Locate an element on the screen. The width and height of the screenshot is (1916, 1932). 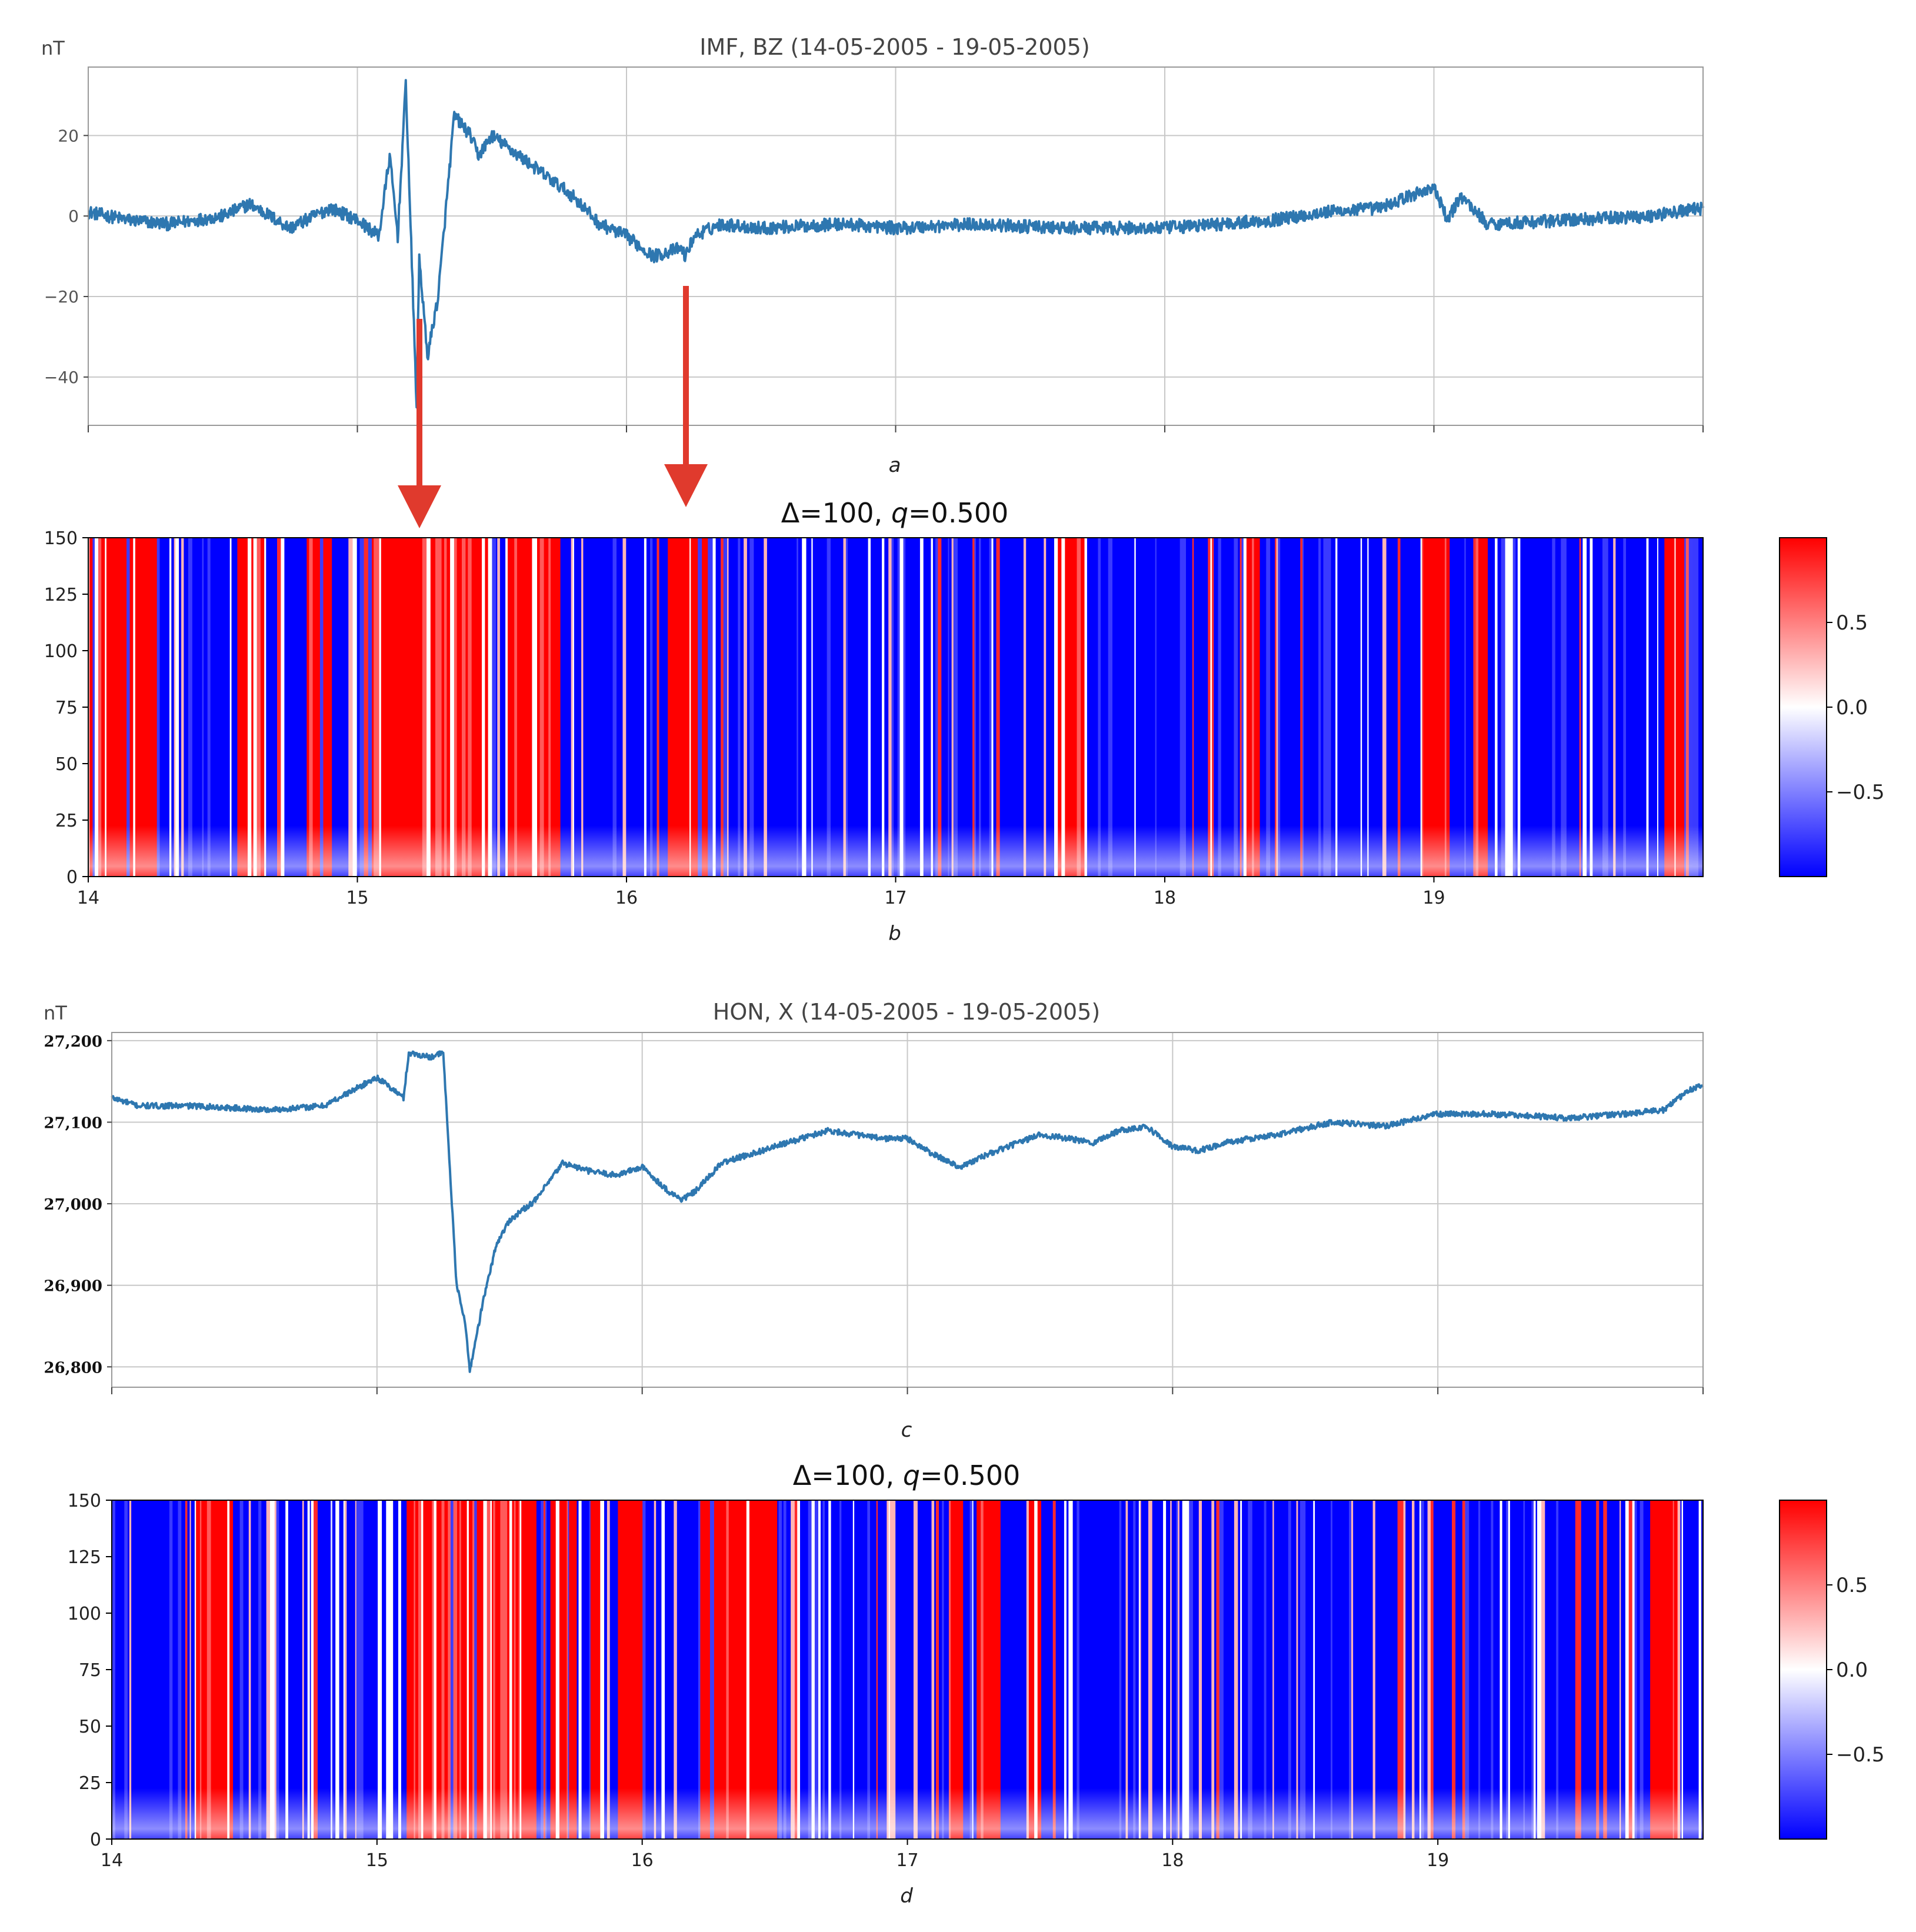
y-tick-label: 27,000 is located at coordinates (73, 1205).